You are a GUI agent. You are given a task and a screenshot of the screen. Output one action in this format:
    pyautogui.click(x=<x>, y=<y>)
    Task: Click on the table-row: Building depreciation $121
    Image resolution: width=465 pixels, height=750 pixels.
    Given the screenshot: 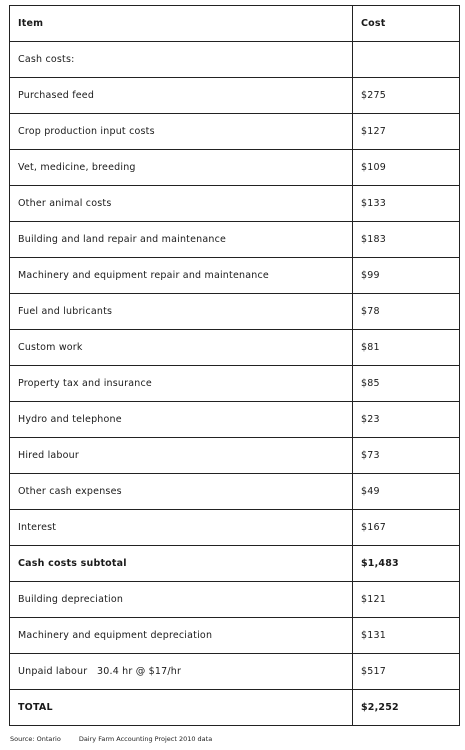 What is the action you would take?
    pyautogui.click(x=234, y=599)
    